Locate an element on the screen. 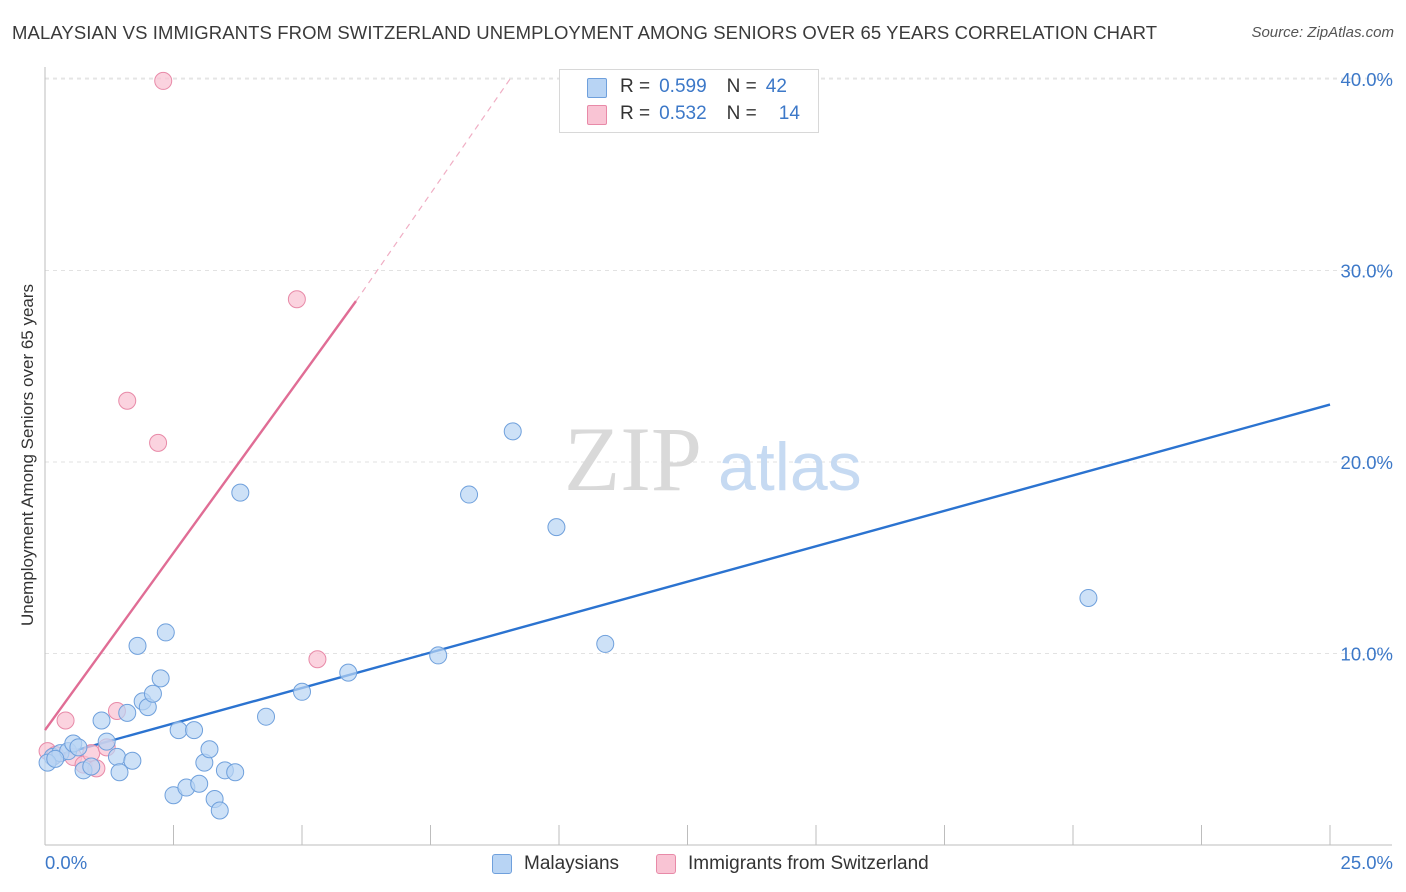  legend-swatch-swiss is located at coordinates (597, 115).